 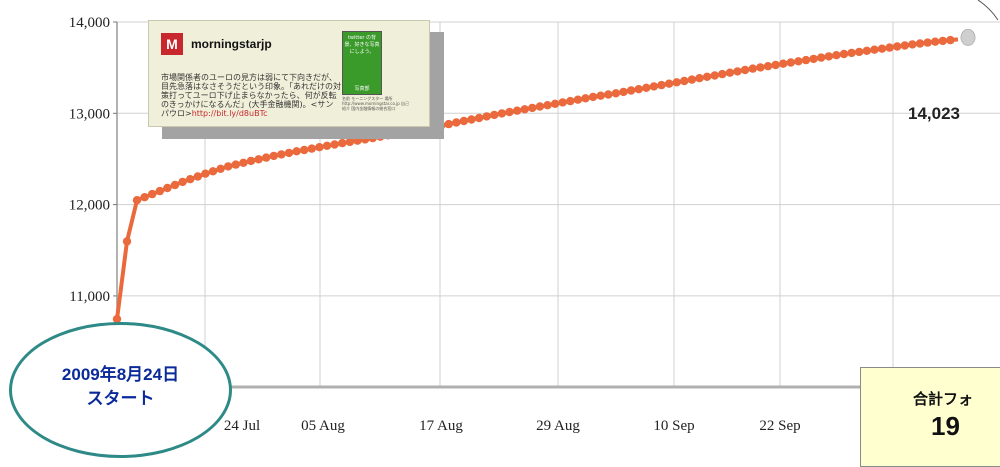 What do you see at coordinates (441, 426) in the screenshot?
I see `x-tick-label: 17 Aug` at bounding box center [441, 426].